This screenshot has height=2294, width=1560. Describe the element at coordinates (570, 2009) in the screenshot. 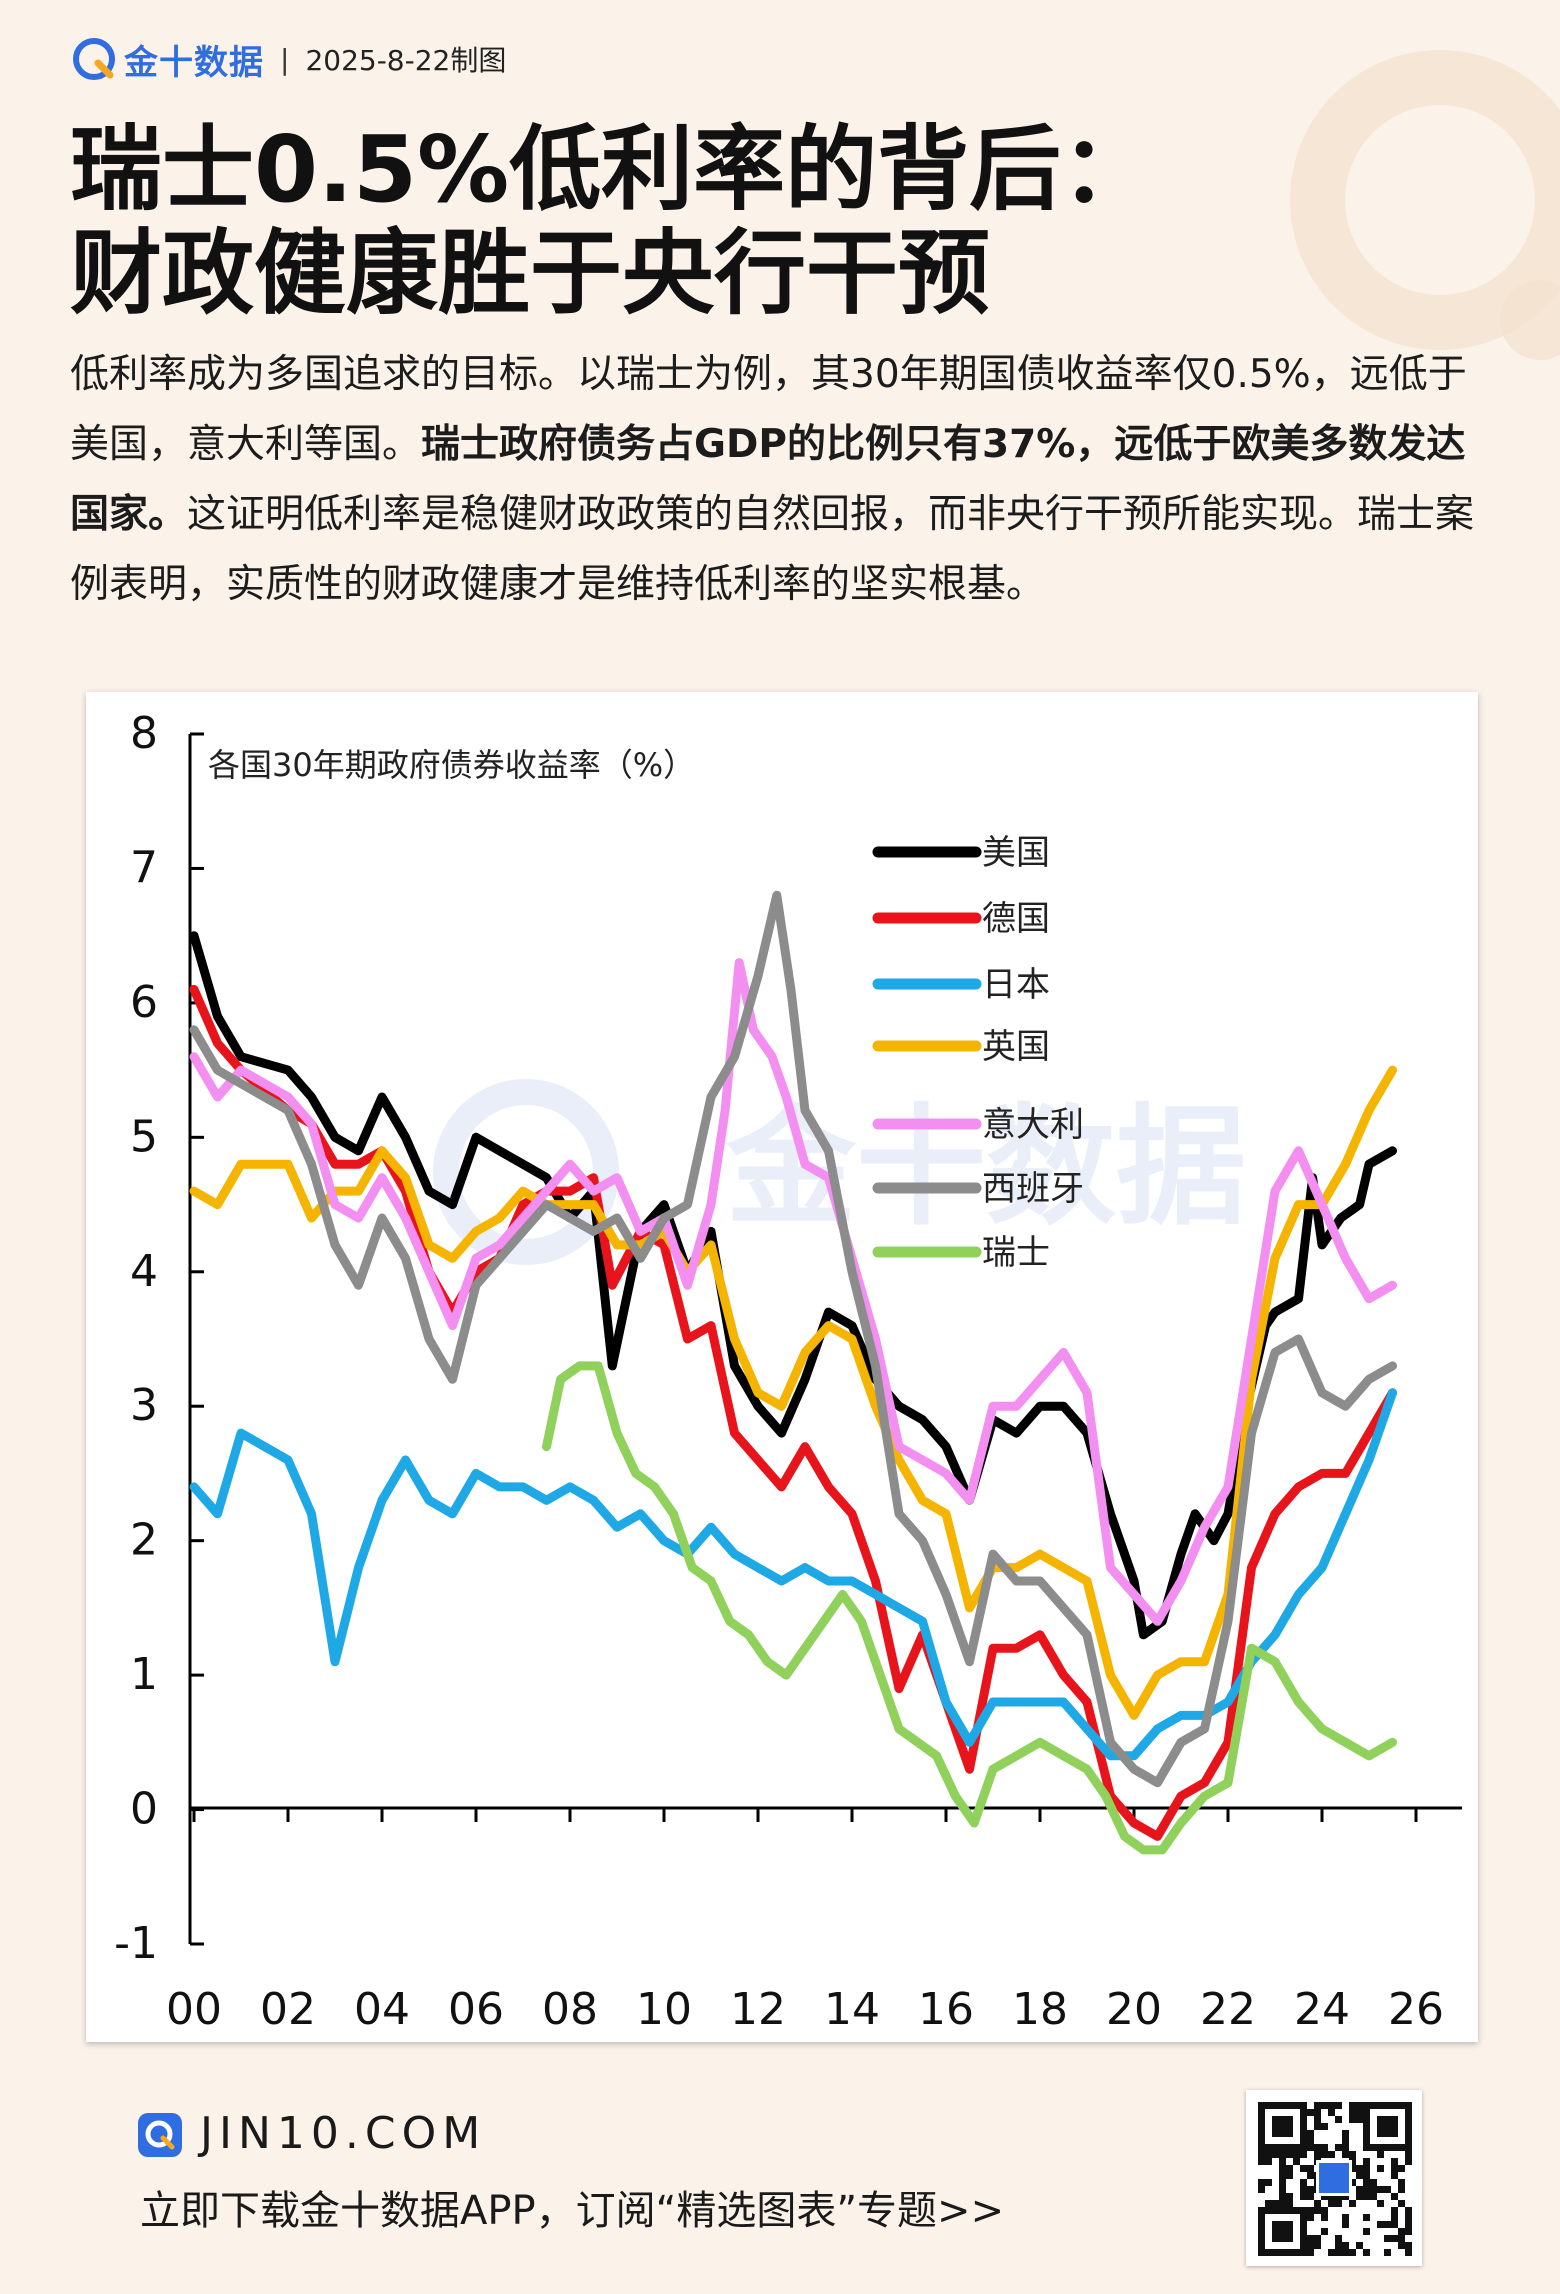

I see `x-tick-label: 08` at that location.